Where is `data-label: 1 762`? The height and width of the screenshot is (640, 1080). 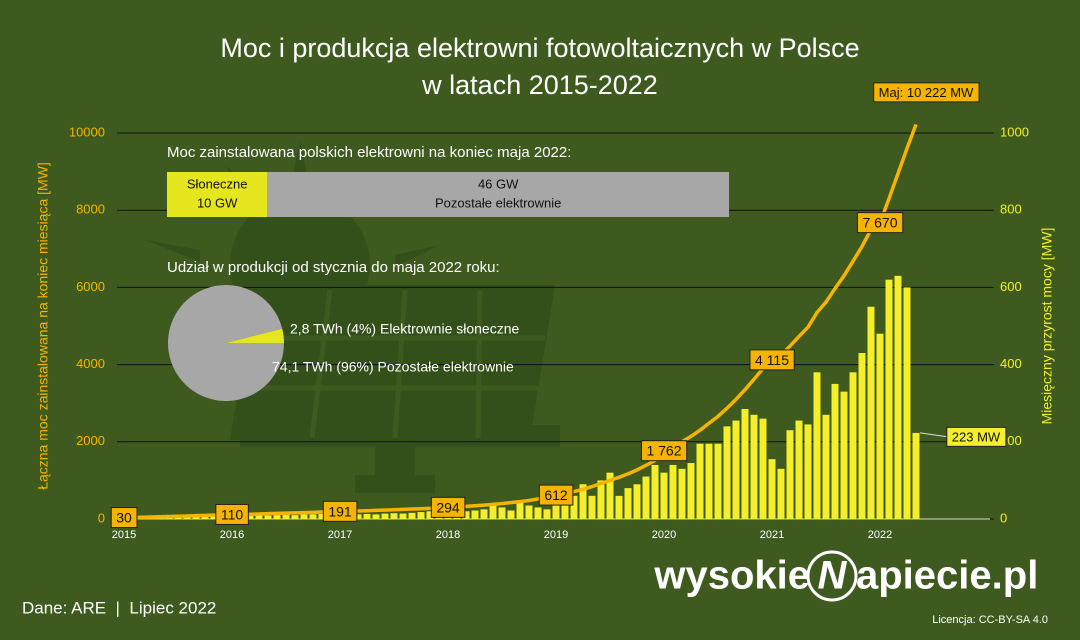 data-label: 1 762 is located at coordinates (663, 451).